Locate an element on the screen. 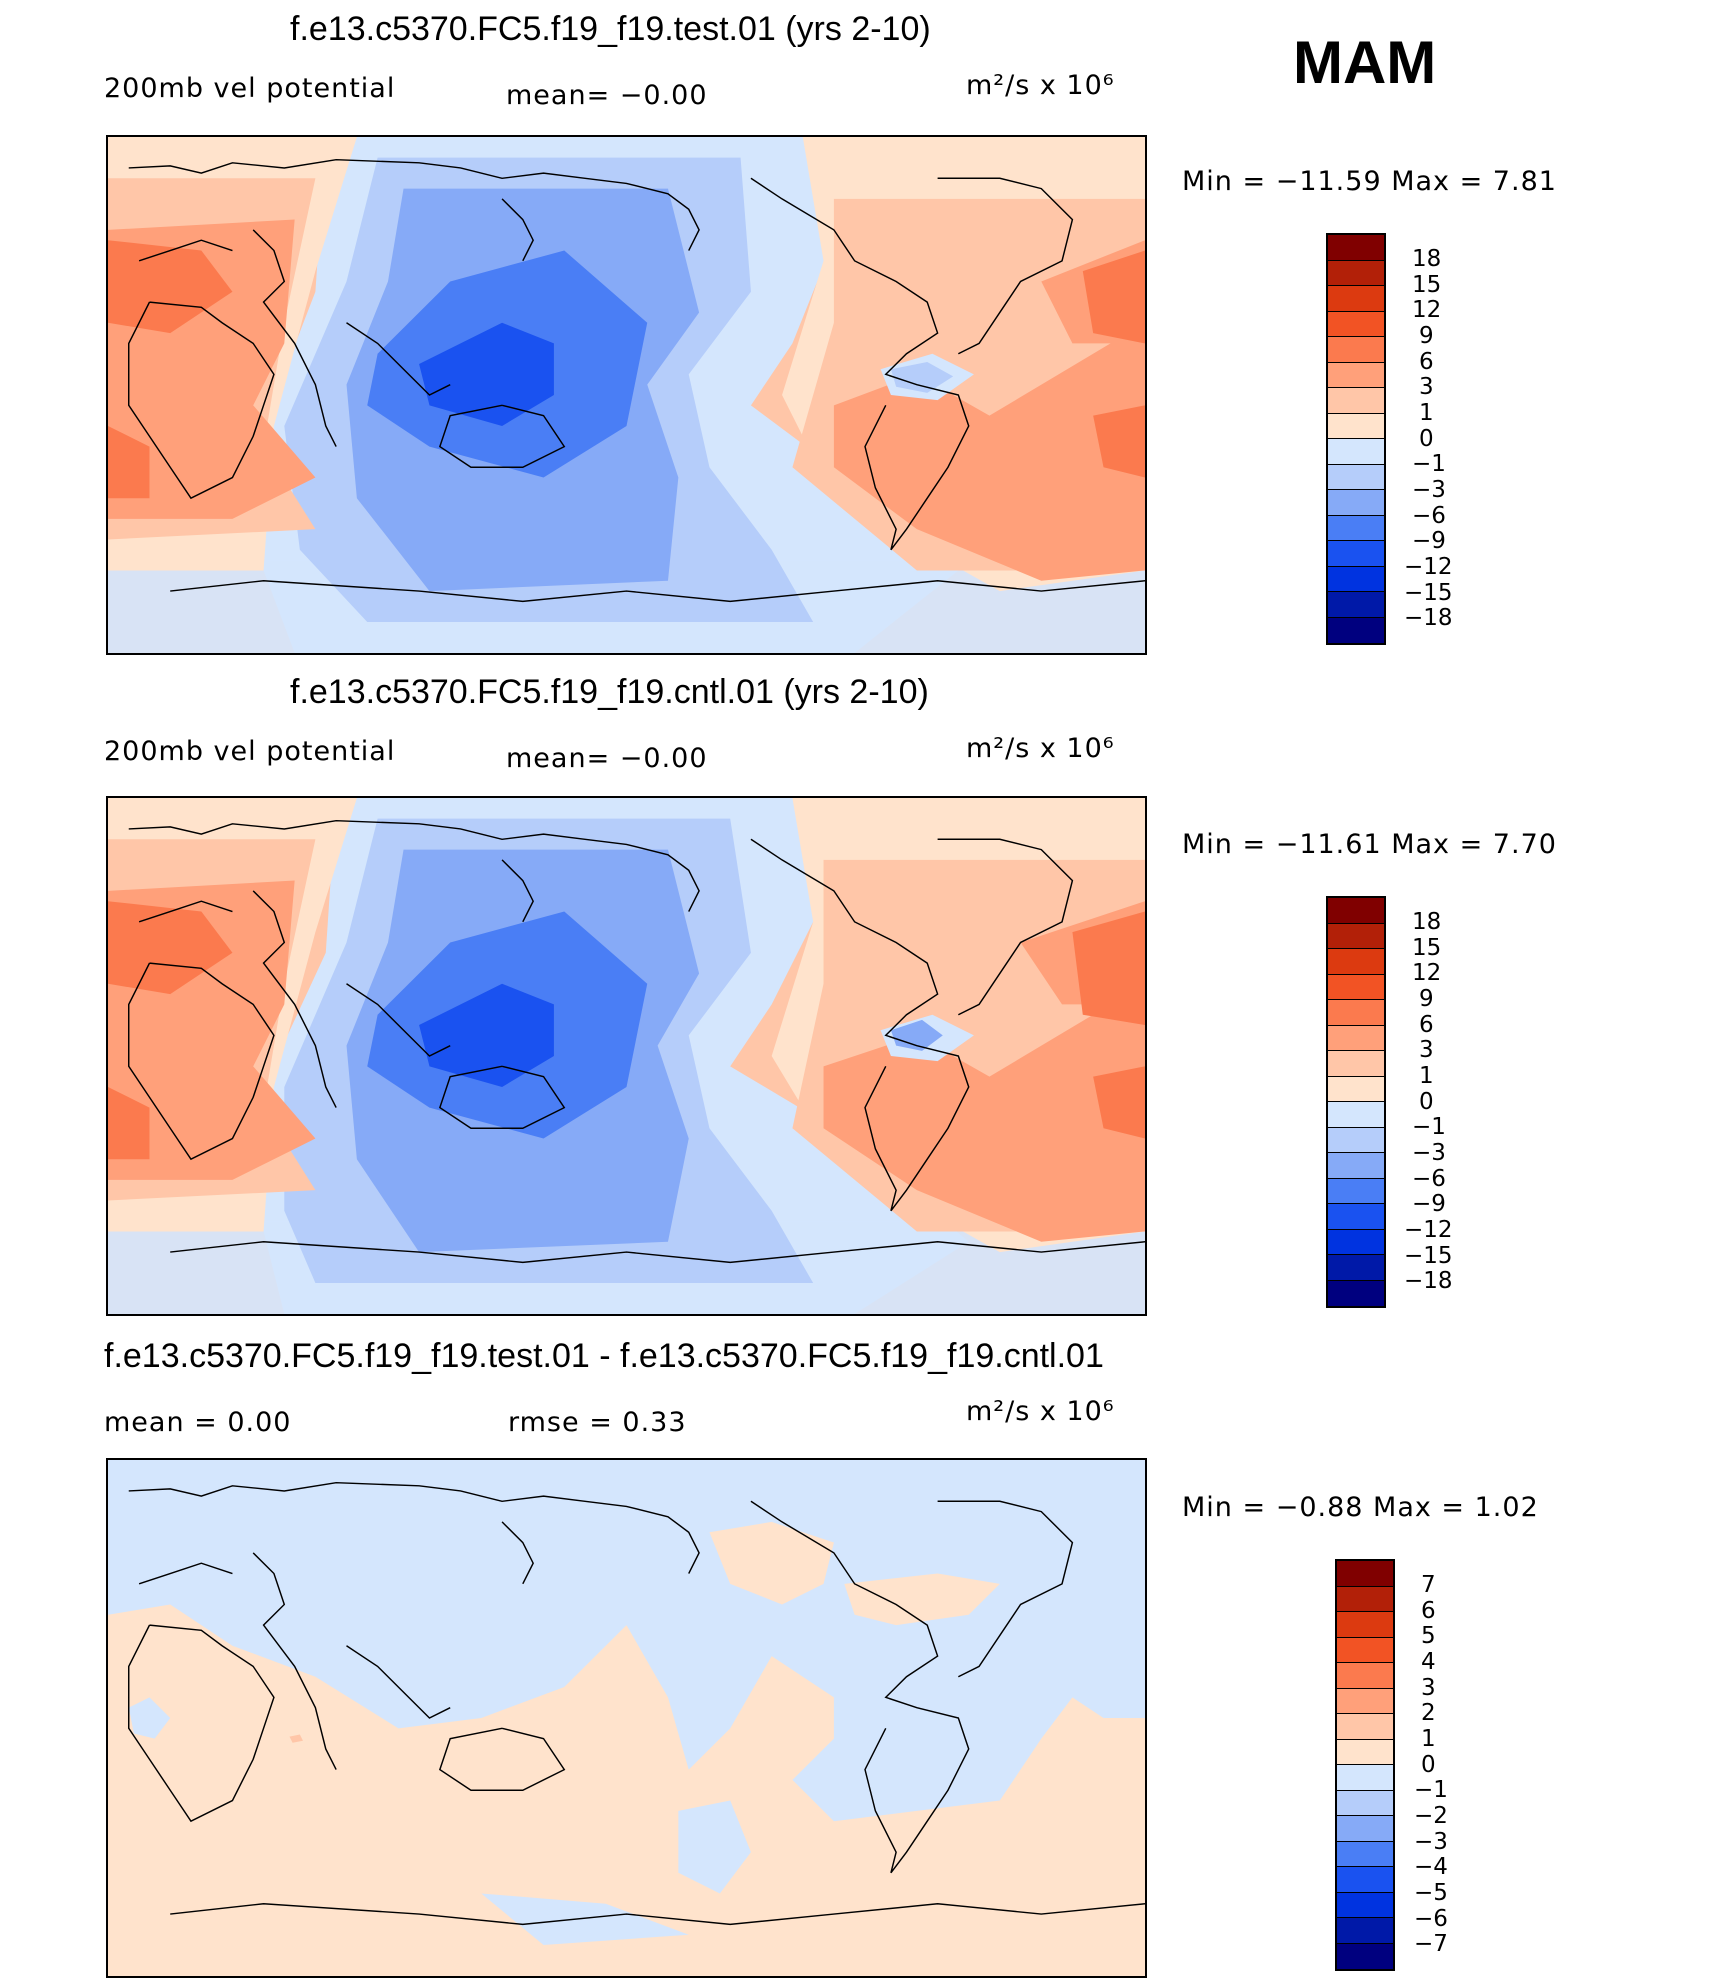 The image size is (1710, 1985). colorbar-tick-label: −15 is located at coordinates (1428, 1256).